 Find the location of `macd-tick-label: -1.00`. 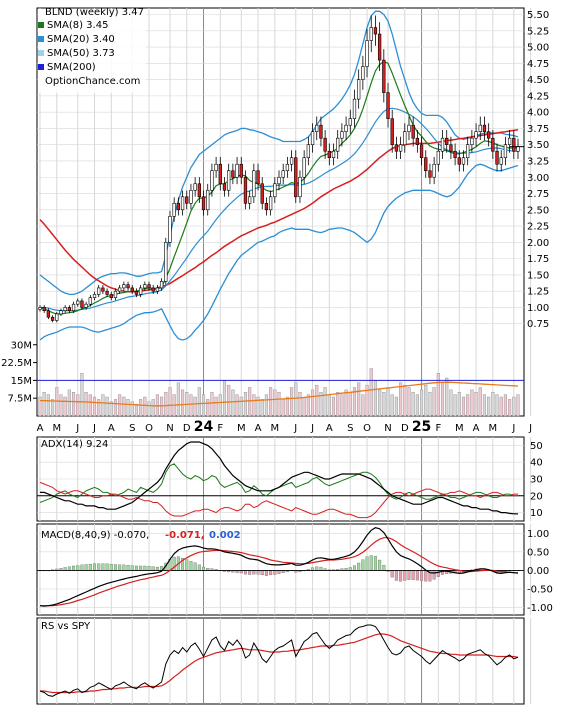

macd-tick-label: -1.00 is located at coordinates (540, 608).